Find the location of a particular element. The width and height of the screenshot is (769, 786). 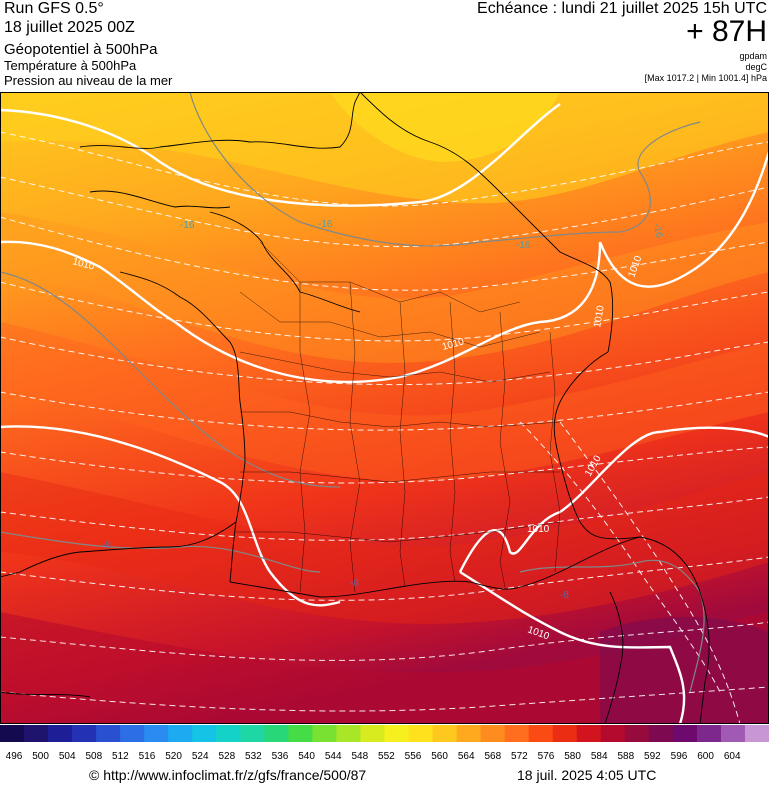

scale-tick-label: 580 is located at coordinates (572, 756).